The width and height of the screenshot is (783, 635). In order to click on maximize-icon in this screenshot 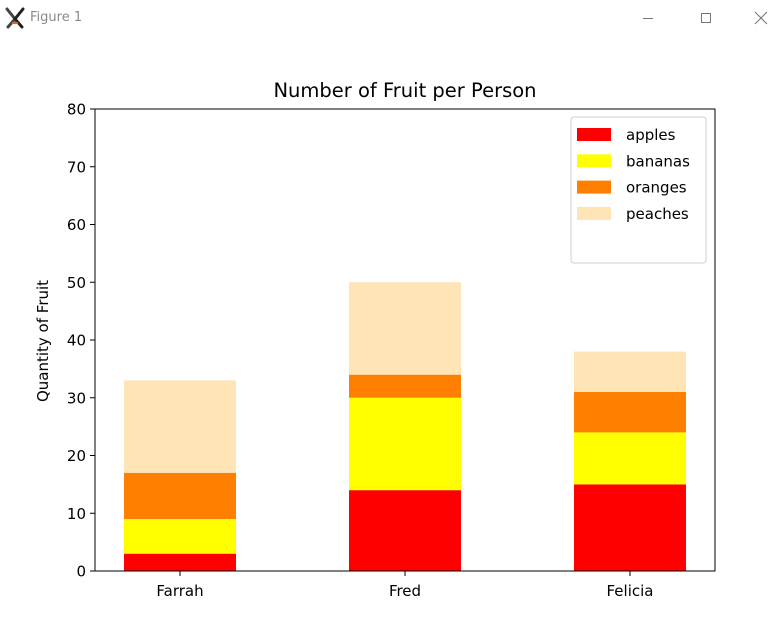, I will do `click(706, 18)`.